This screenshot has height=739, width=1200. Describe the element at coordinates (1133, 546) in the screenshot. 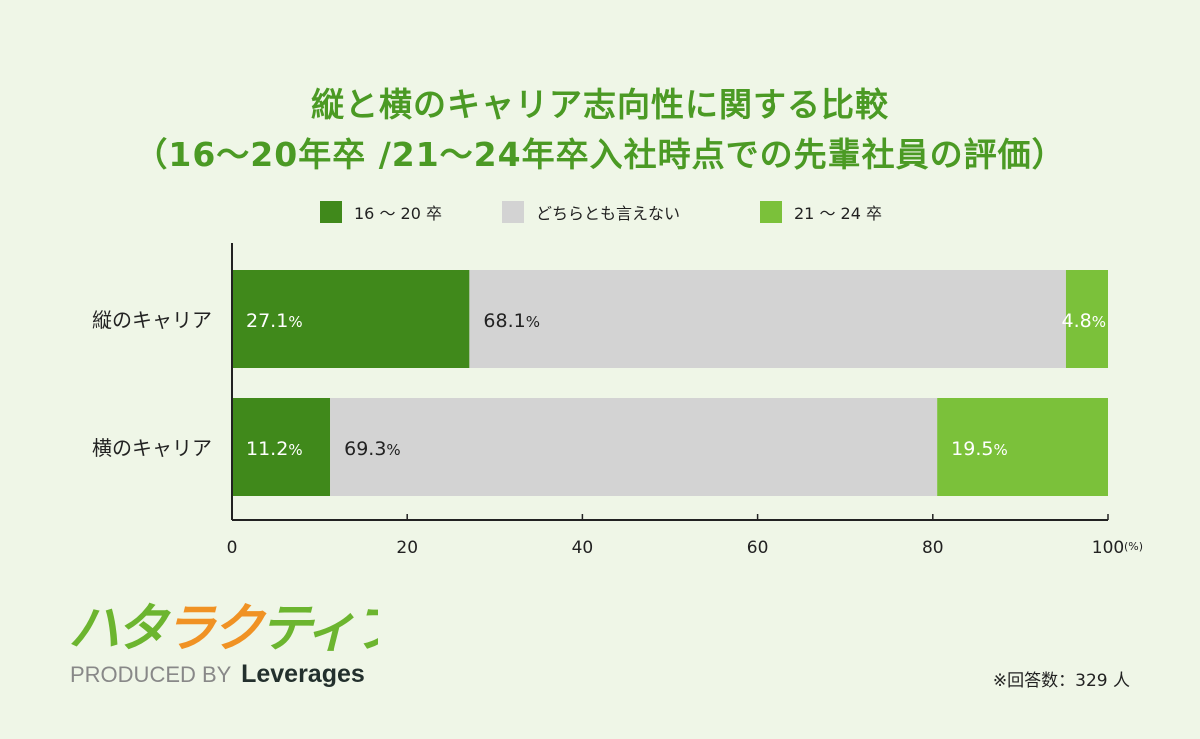

I see `x-axis-unit: (%)` at that location.